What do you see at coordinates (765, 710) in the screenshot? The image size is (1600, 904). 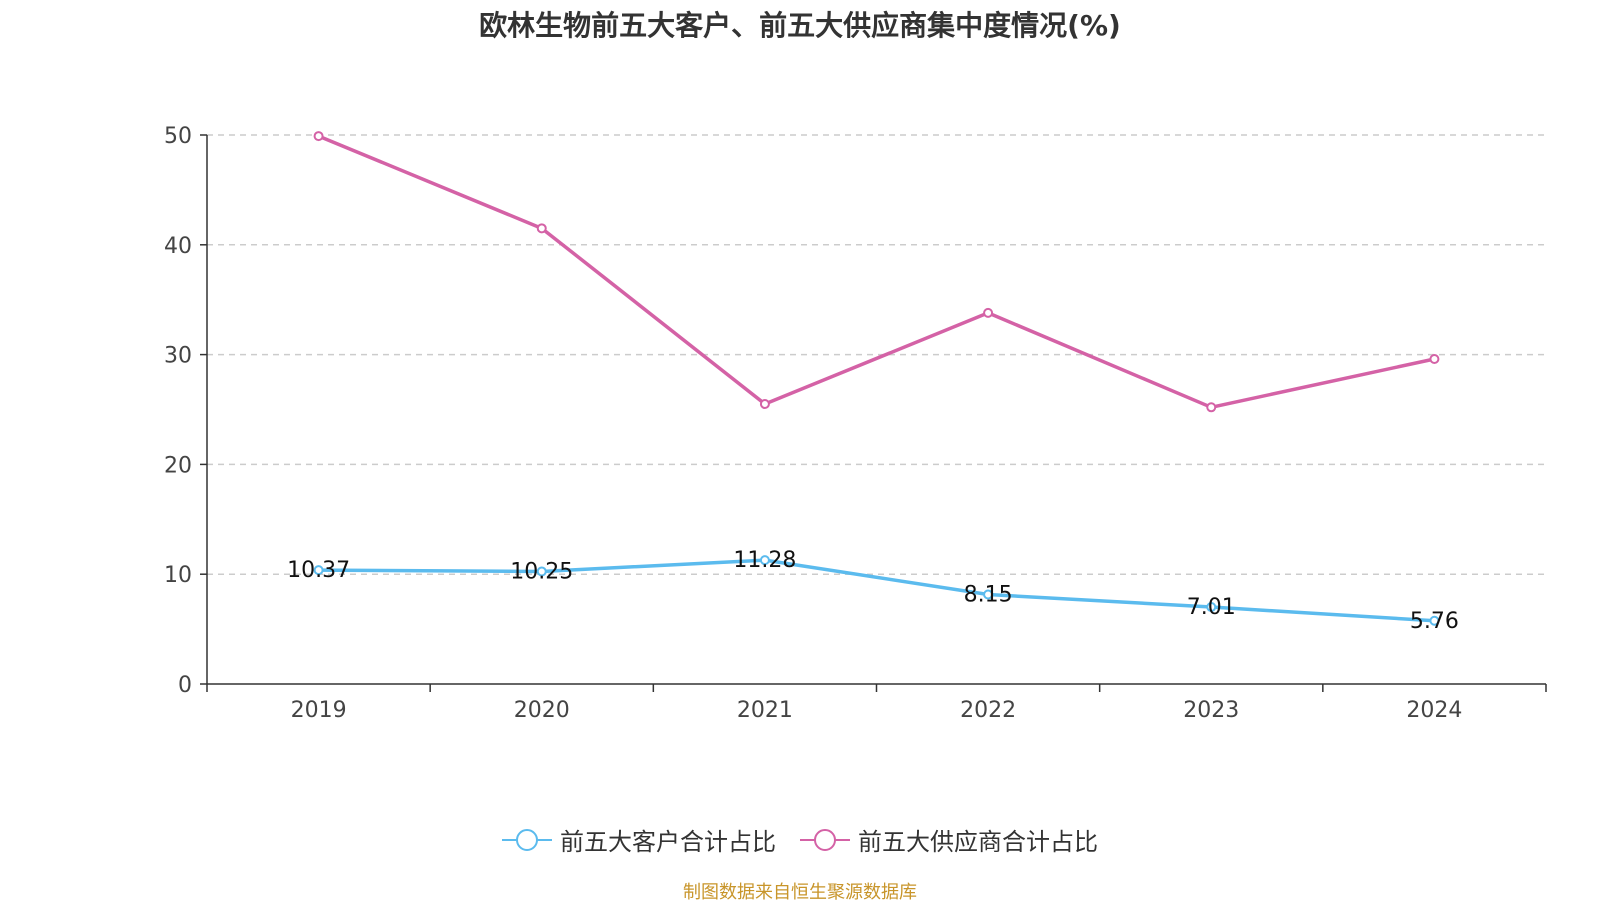 I see `x-tick-label-2021: 2021` at bounding box center [765, 710].